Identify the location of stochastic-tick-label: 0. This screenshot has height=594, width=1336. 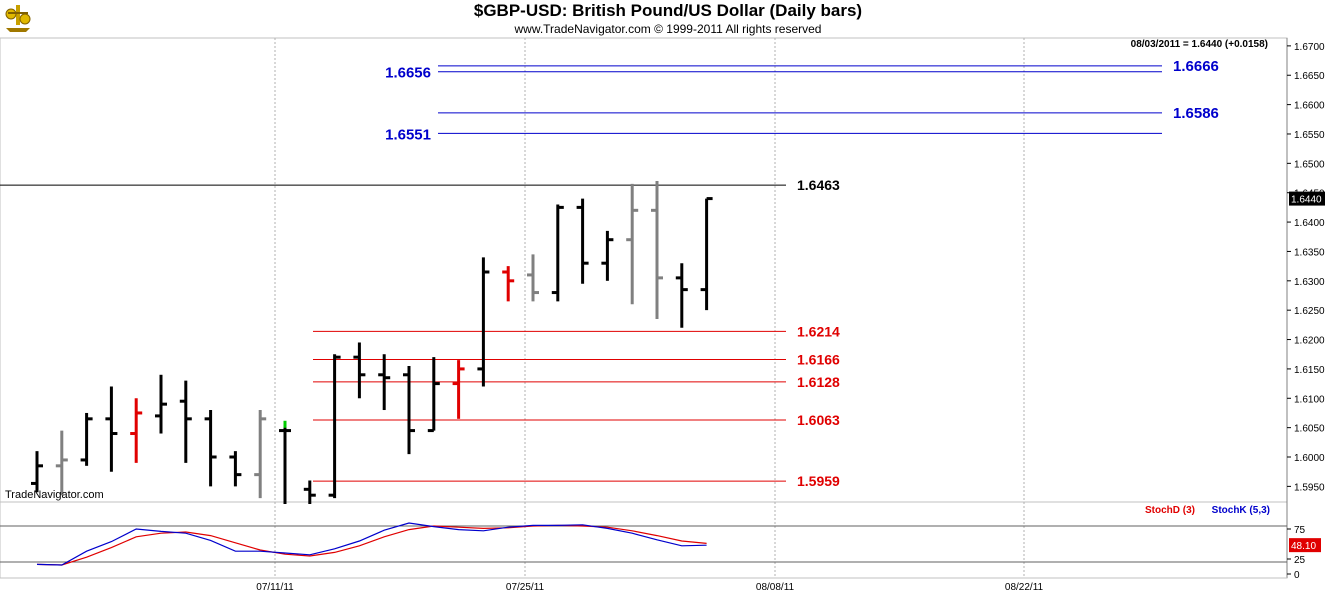
(1297, 575).